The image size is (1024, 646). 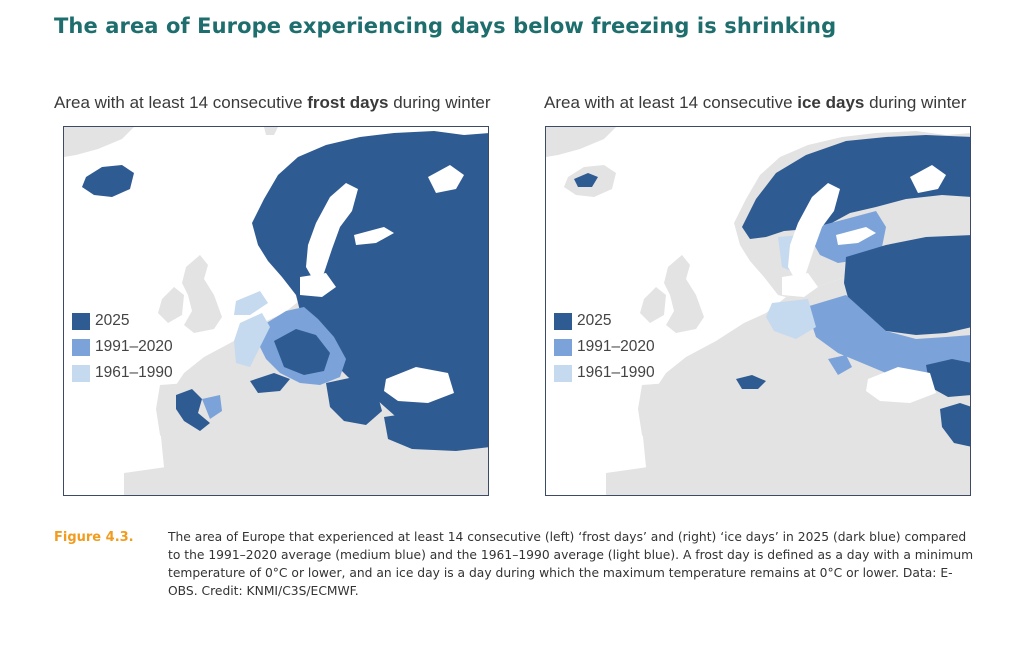 What do you see at coordinates (751, 382) in the screenshot?
I see `ice-2025-alps` at bounding box center [751, 382].